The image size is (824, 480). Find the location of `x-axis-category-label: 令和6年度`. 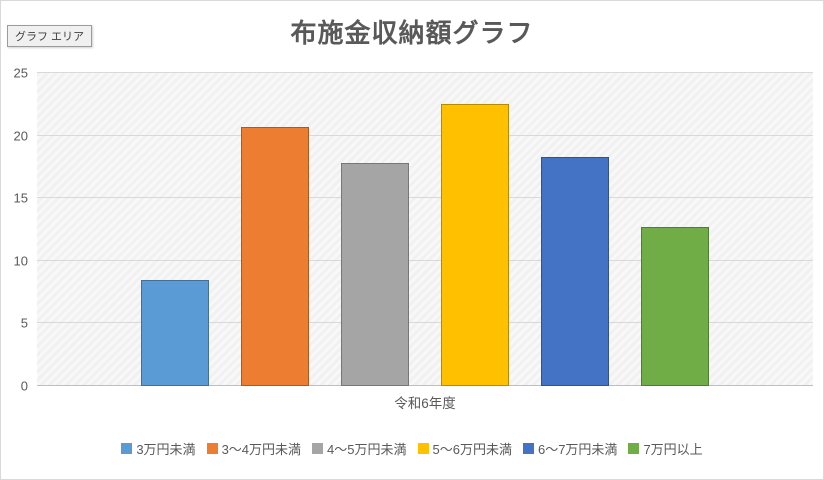

x-axis-category-label: 令和6年度 is located at coordinates (425, 403).